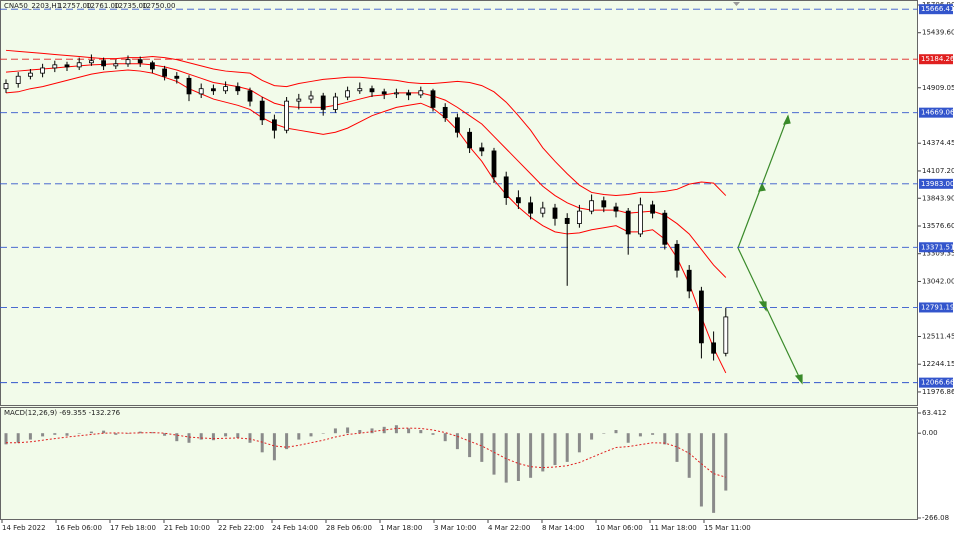  I want to click on level-label: 12791.19, so click(937, 307).